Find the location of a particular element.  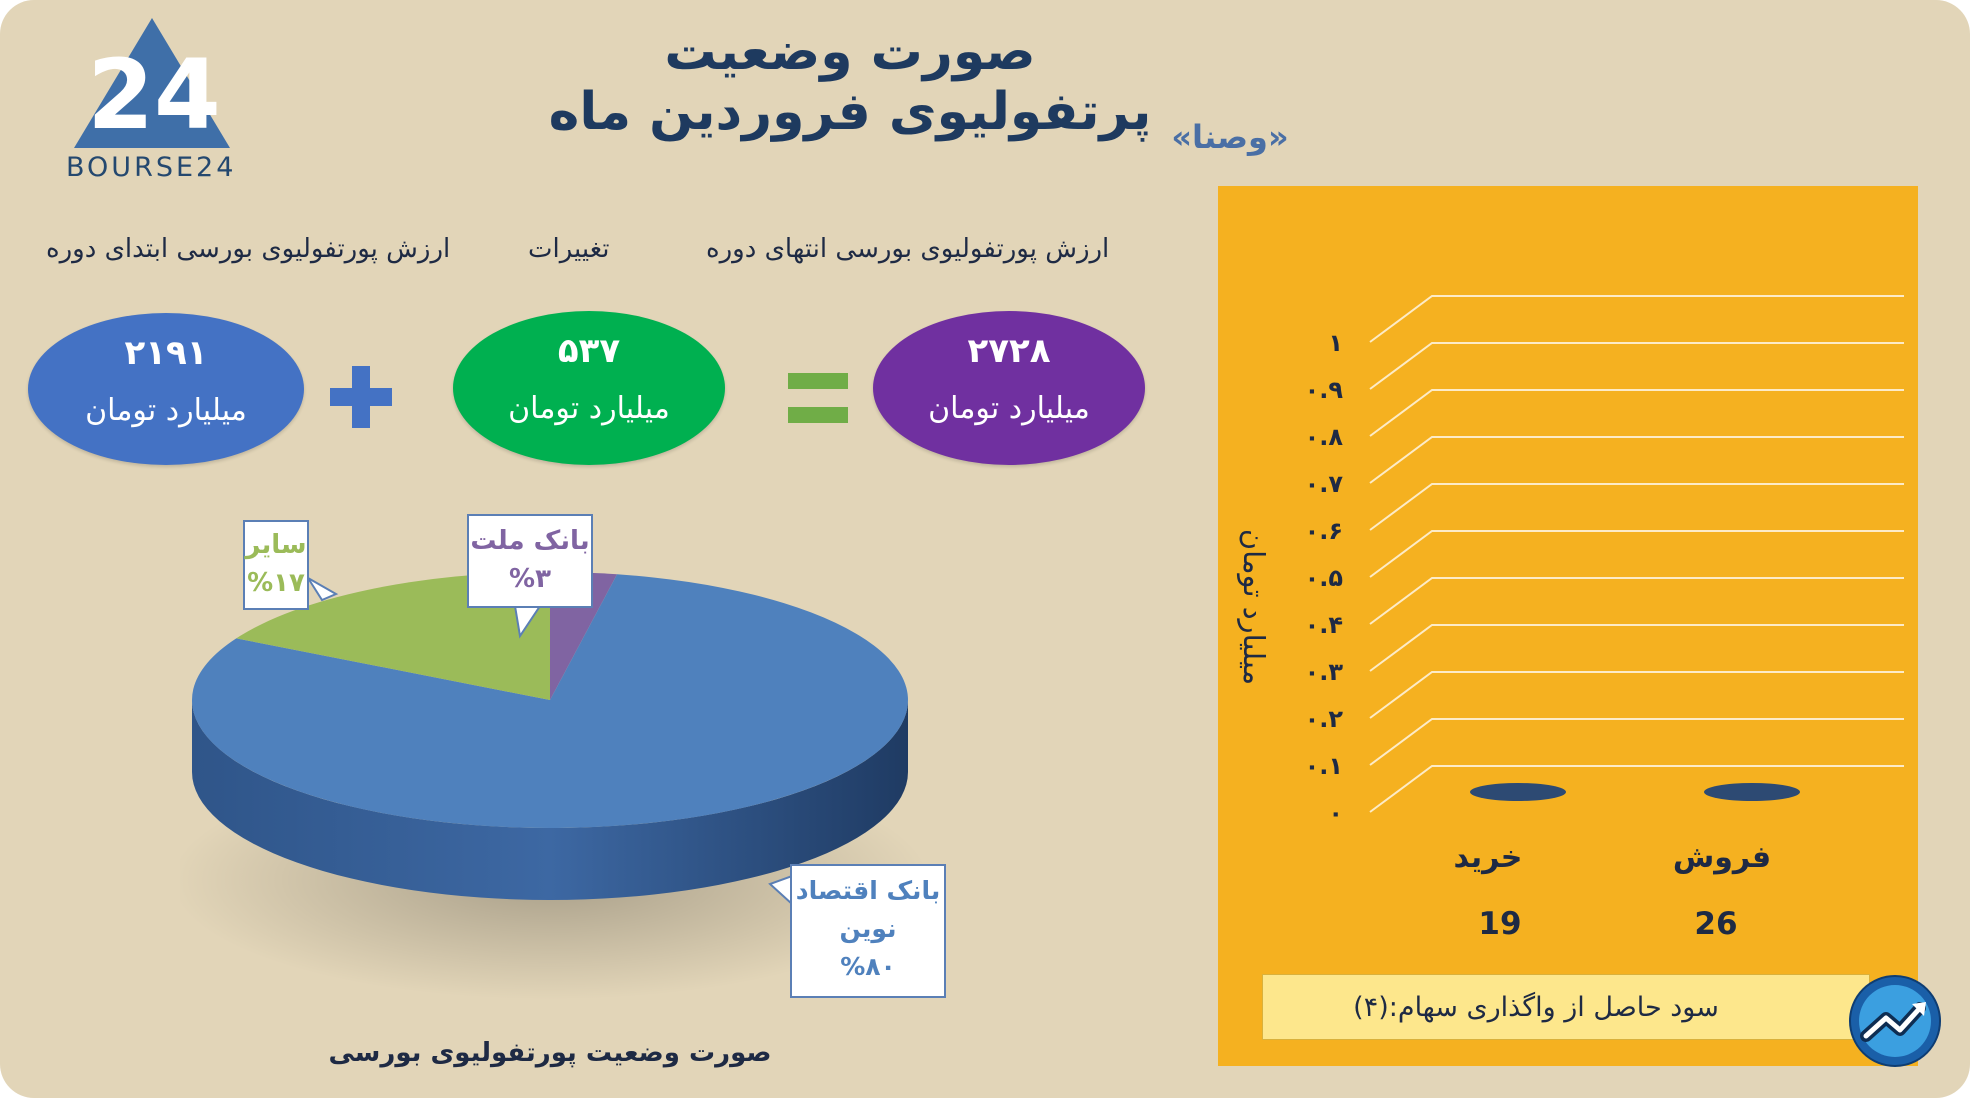

pie-chart-title: صورت وضعیت پورتفولیوی بورسی is located at coordinates (550, 1053).